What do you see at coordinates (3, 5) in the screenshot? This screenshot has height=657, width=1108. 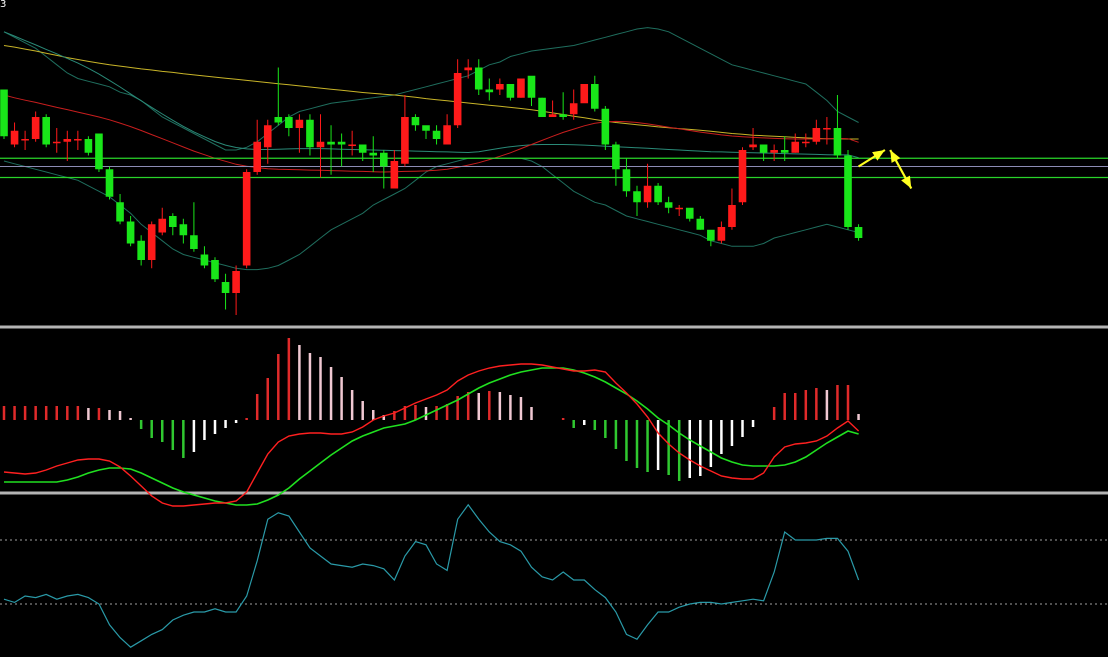 I see `corner-label: 3` at bounding box center [3, 5].